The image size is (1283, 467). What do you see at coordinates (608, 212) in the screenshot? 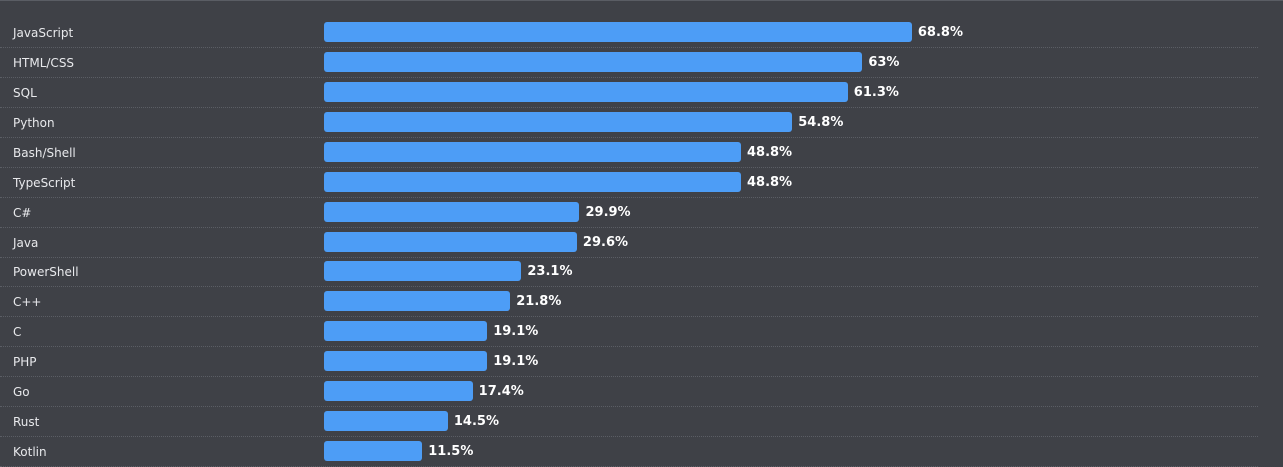
I see `value-label: 29.9%` at bounding box center [608, 212].